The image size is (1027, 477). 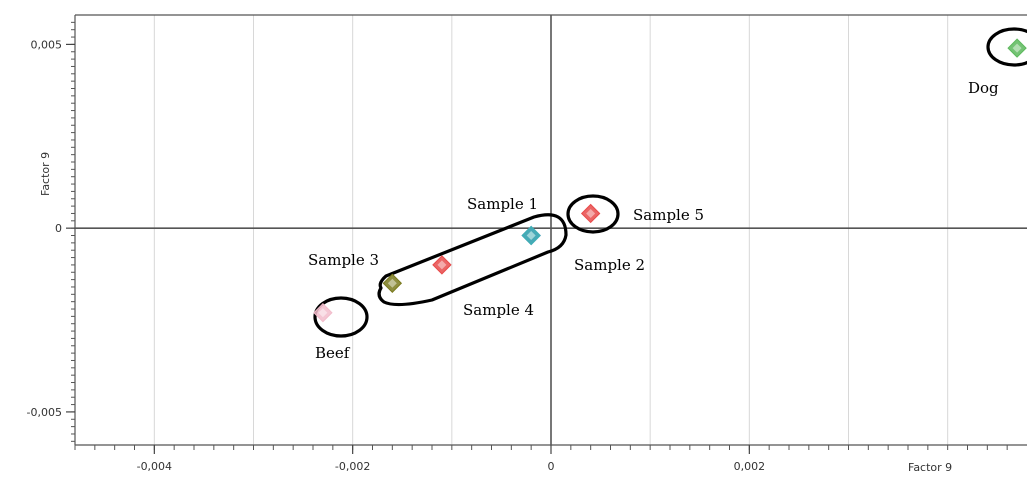 I want to click on x-tick-label: 0, so click(x=551, y=466).